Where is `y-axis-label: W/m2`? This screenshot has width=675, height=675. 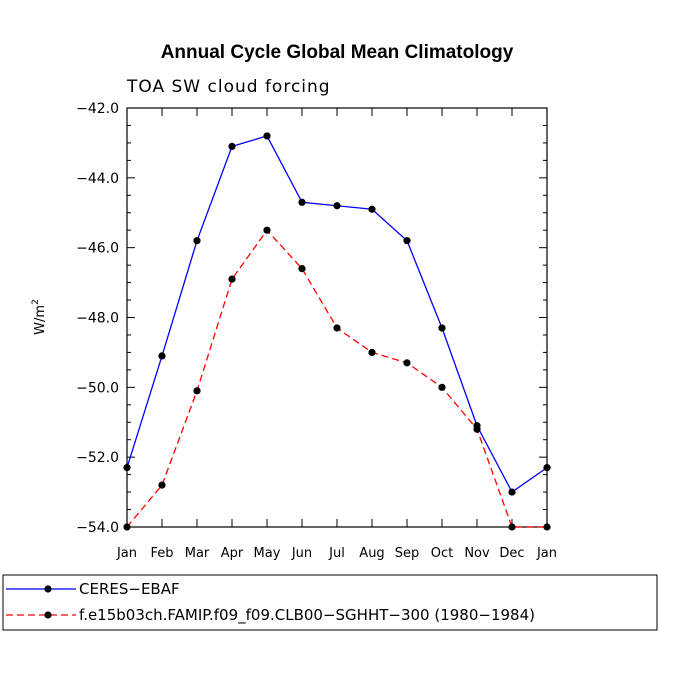 y-axis-label: W/m2 is located at coordinates (39, 317).